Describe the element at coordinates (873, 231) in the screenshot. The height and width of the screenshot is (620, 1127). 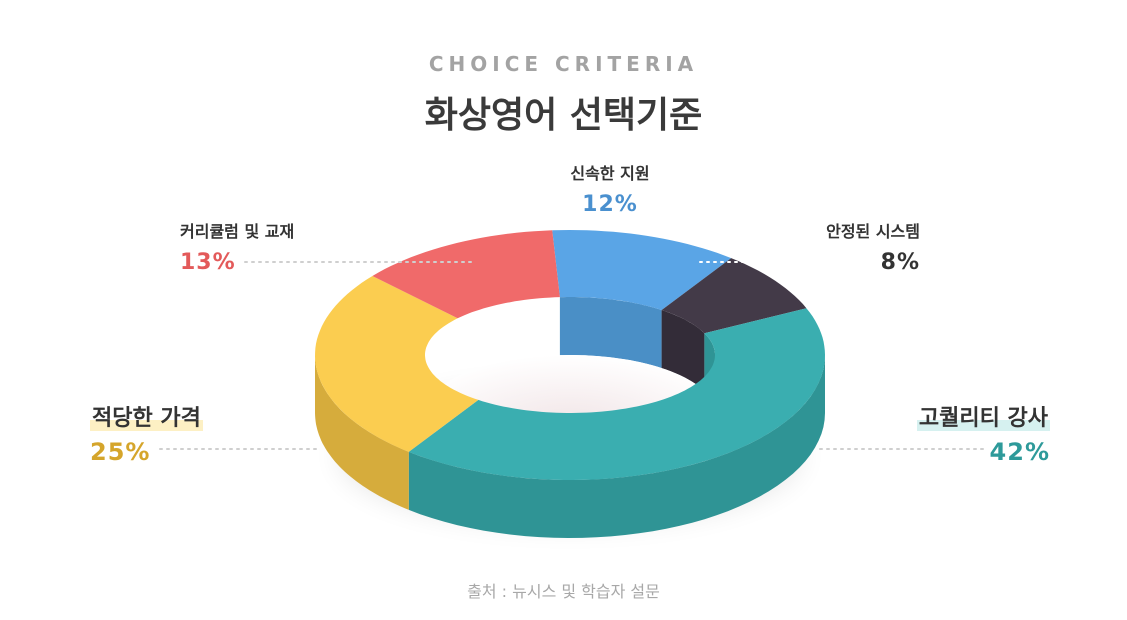
I see `label-name: 안정된 시스템` at that location.